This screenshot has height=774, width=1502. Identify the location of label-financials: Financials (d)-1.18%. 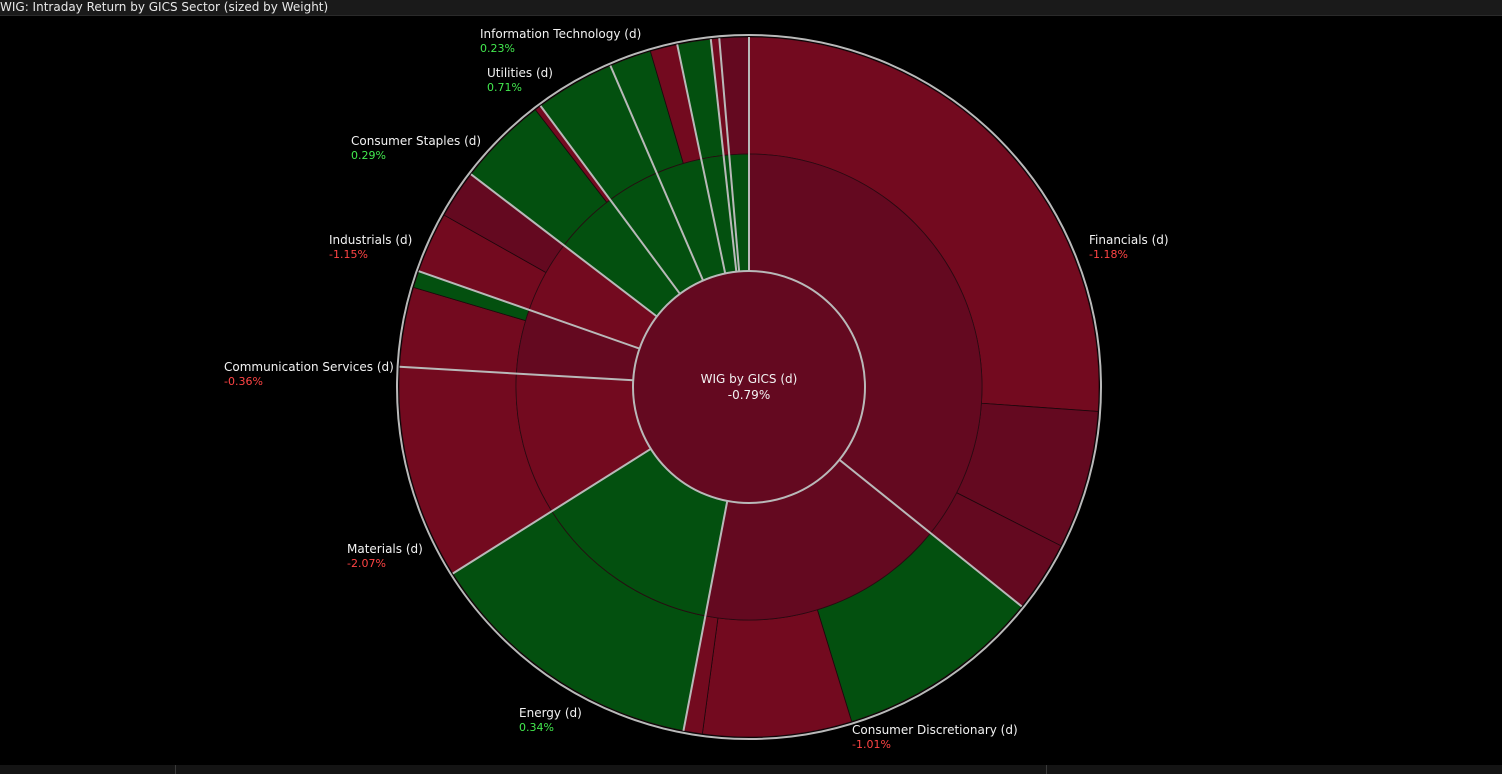
(1129, 247).